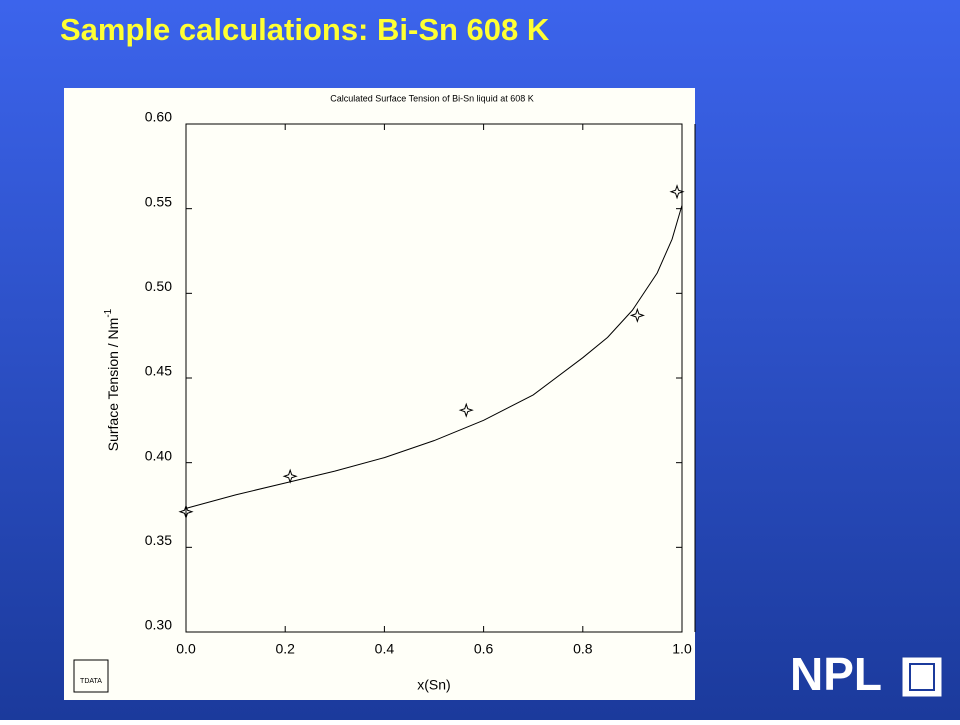 The width and height of the screenshot is (960, 725). I want to click on y-tick-label: 0.60, so click(158, 117).